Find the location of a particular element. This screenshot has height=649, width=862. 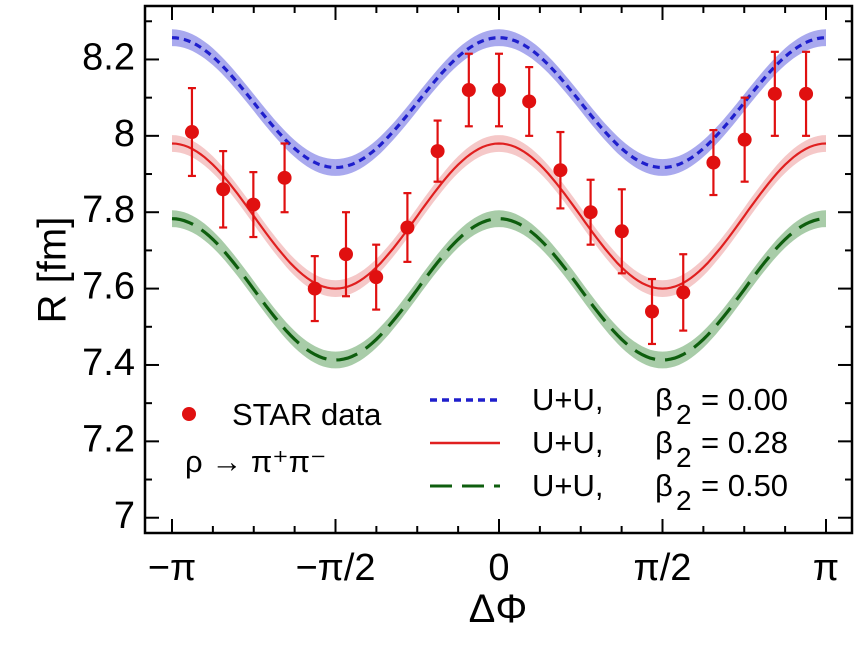

legend-label-reaction: ρ → π⁺π⁻ is located at coordinates (255, 461).